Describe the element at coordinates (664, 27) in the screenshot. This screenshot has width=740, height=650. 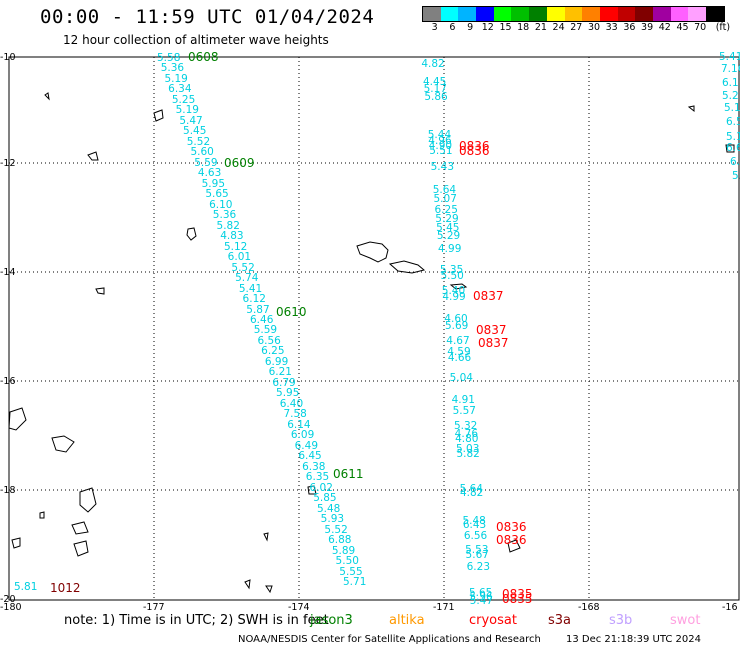
I see `scale-label: 42` at that location.